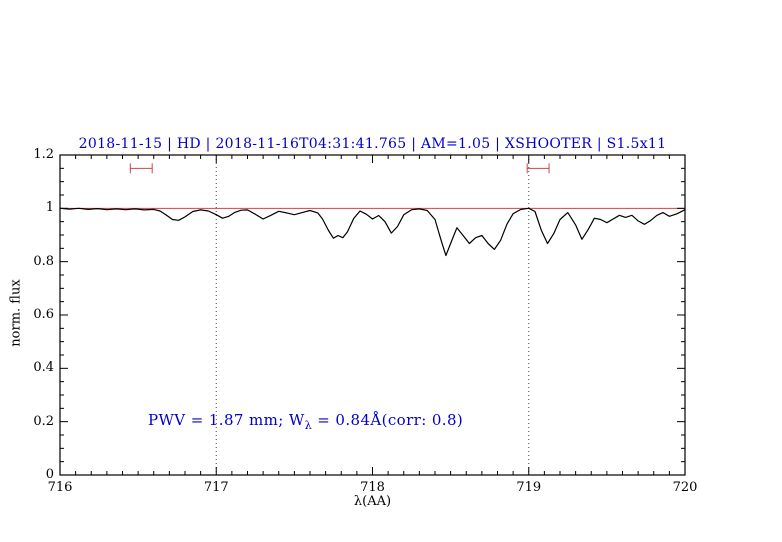 Image resolution: width=782 pixels, height=542 pixels. Describe the element at coordinates (372, 501) in the screenshot. I see `x-axis-label: λ(AA)` at that location.